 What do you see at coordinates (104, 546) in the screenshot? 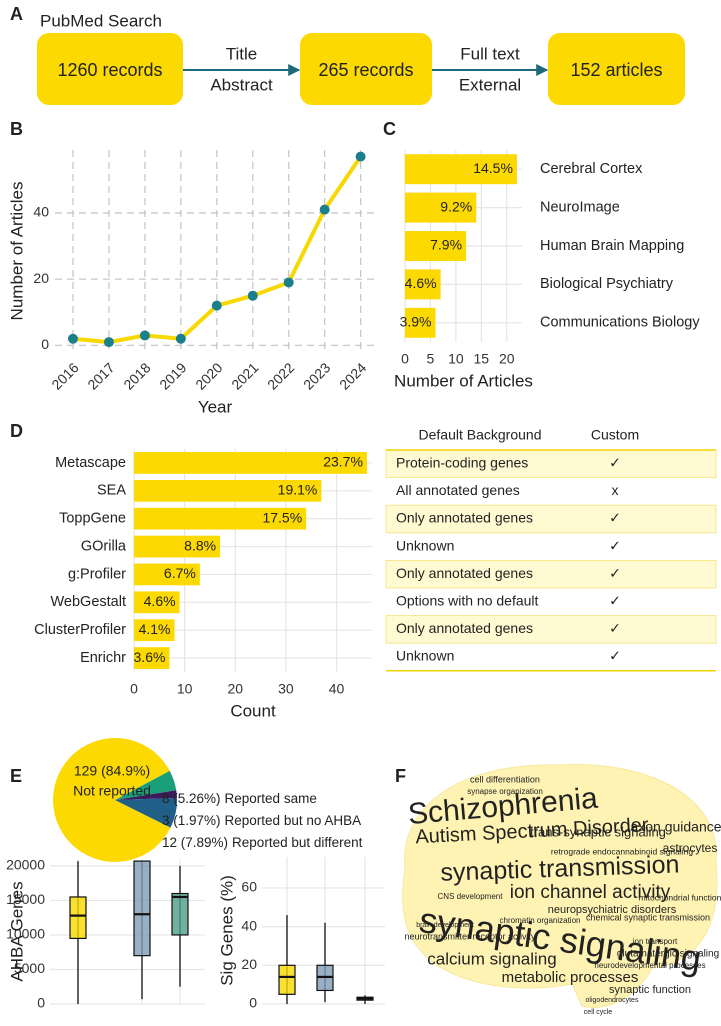
I see `category-label: GOrilla` at bounding box center [104, 546].